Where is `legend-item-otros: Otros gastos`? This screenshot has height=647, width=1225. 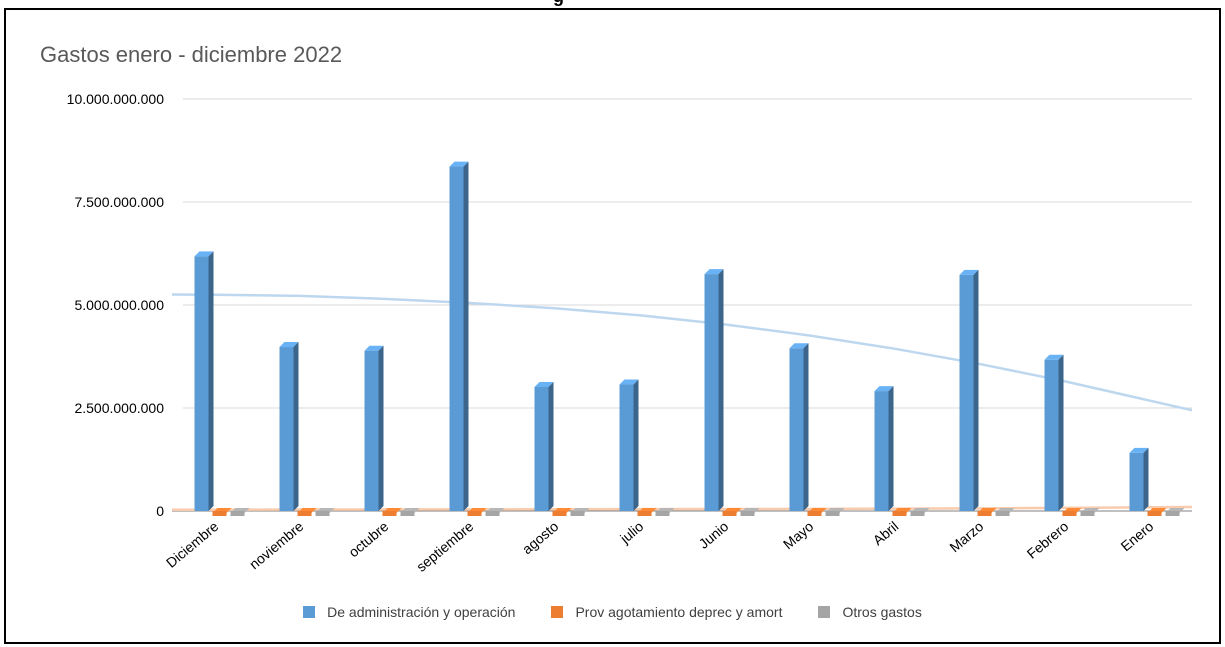
legend-item-otros: Otros gastos is located at coordinates (870, 612).